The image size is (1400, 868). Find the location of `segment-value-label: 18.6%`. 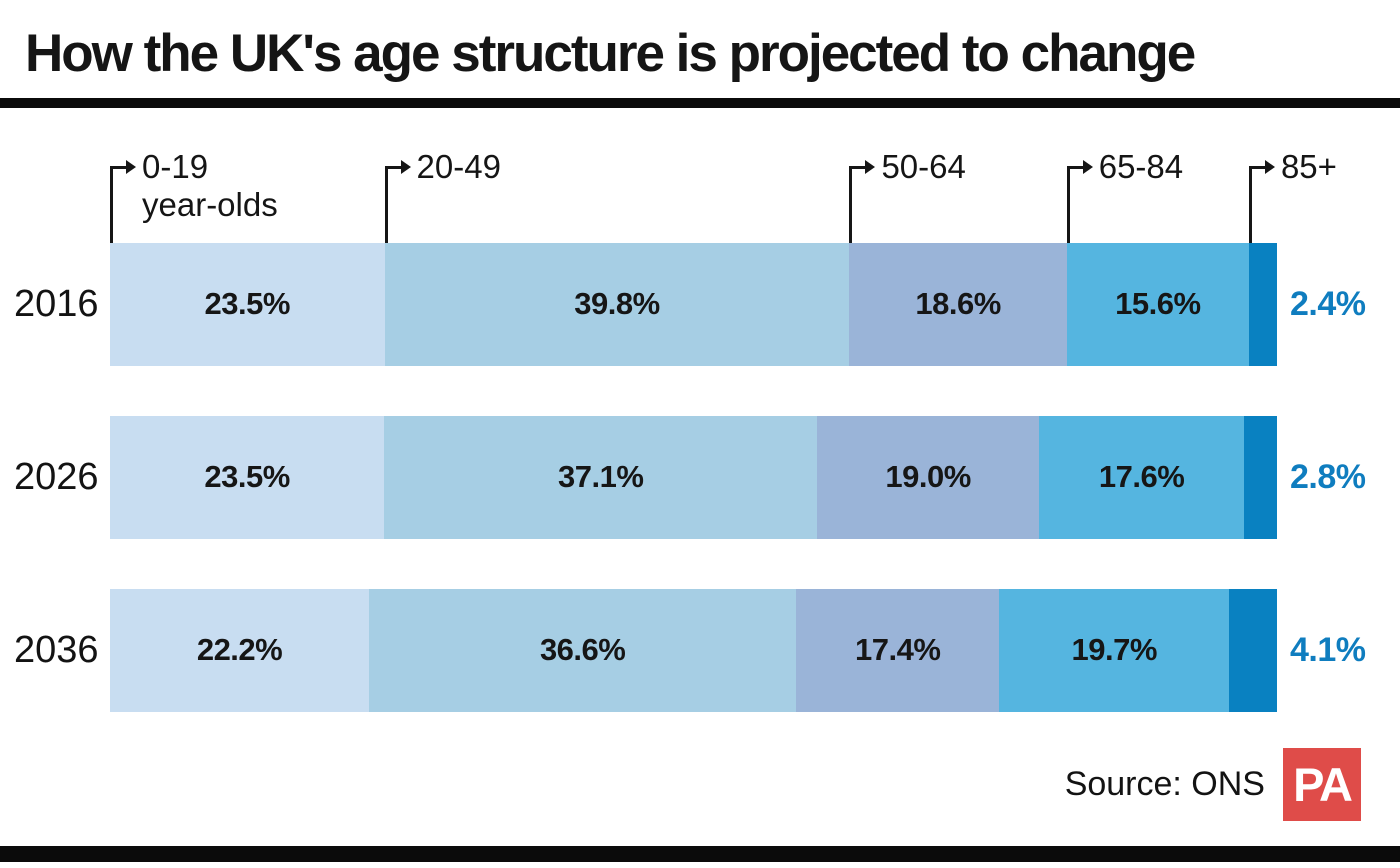

segment-value-label: 18.6% is located at coordinates (958, 304).